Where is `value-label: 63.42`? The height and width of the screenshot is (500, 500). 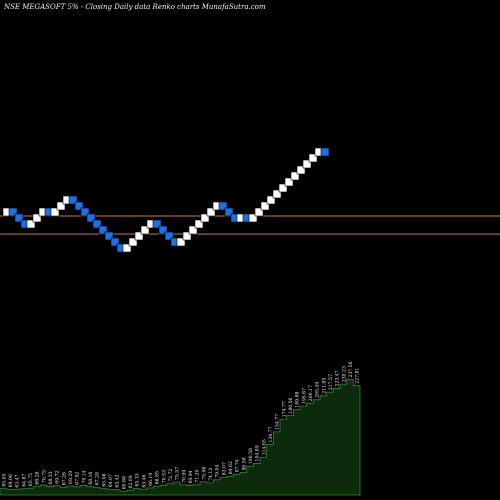
value-label: 63.42 is located at coordinates (118, 480).